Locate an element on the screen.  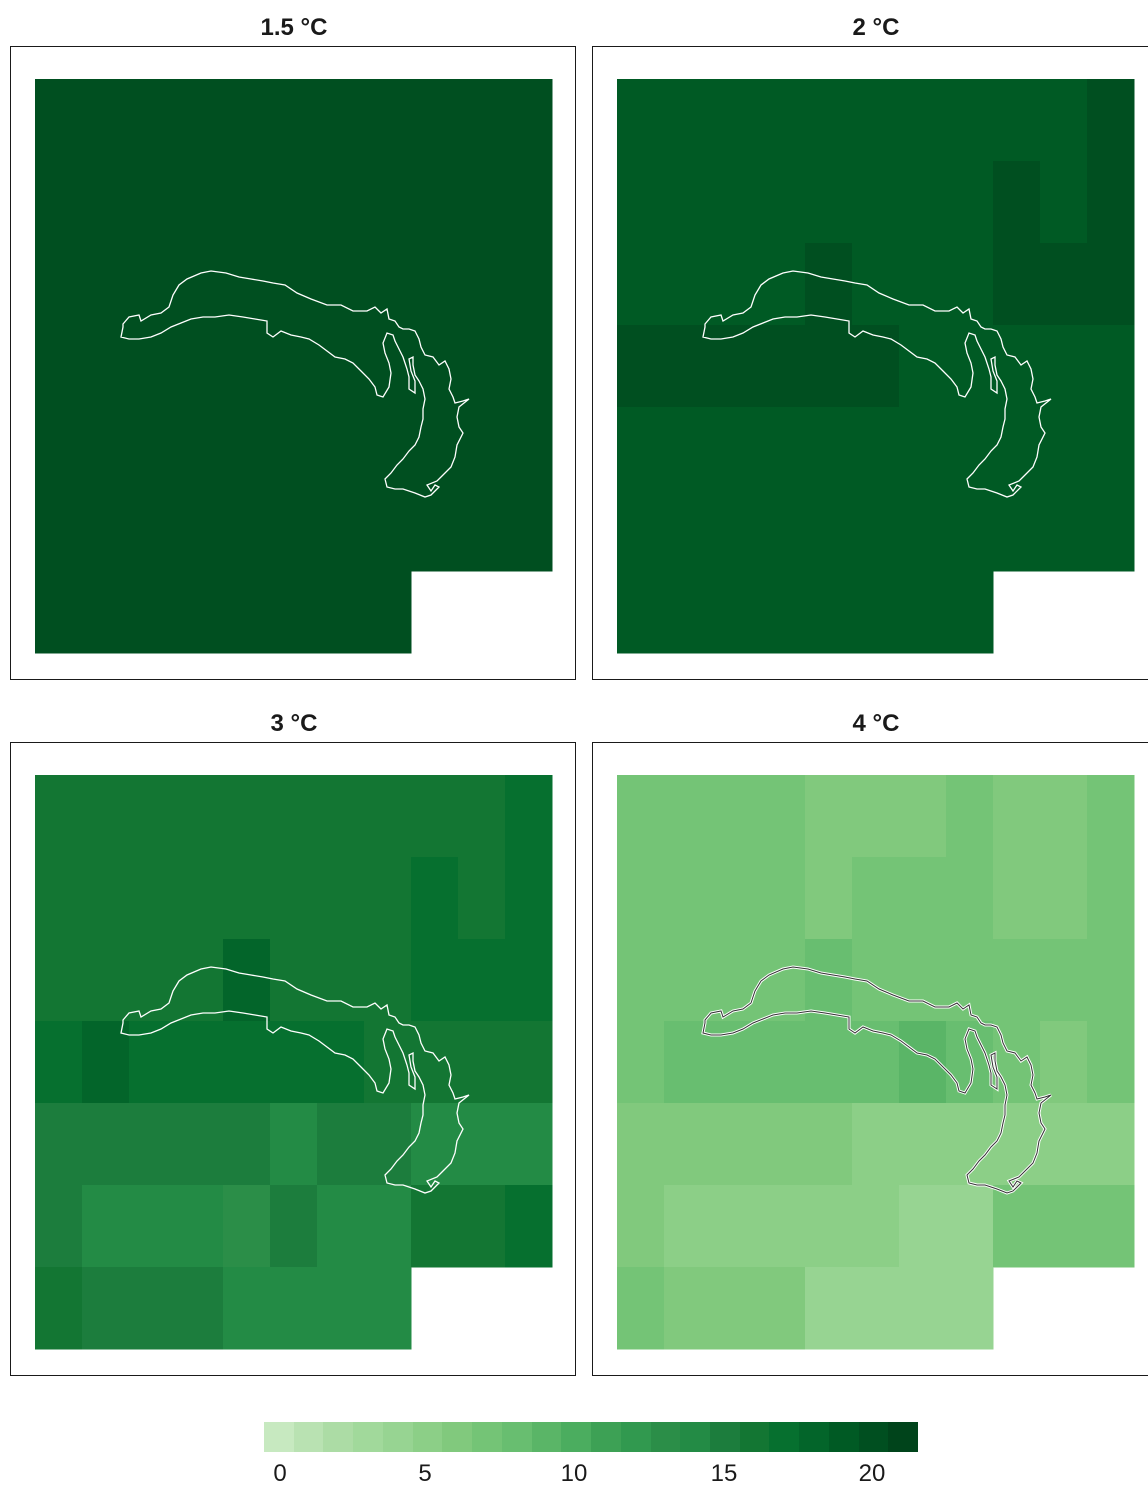
legend-tick-10: 10 is located at coordinates (574, 1473).